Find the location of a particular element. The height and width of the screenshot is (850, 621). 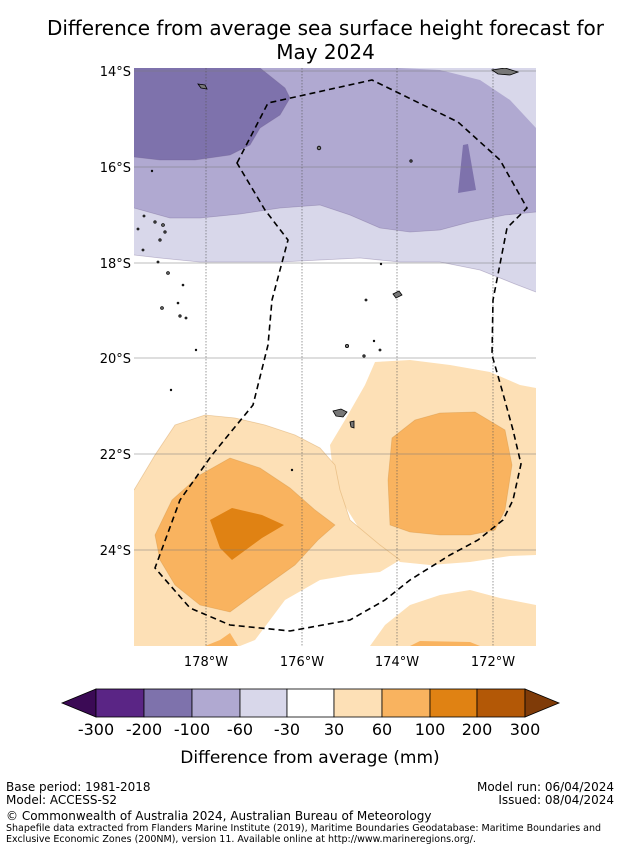

colorbar-segment-pos30 is located at coordinates (358, 703).